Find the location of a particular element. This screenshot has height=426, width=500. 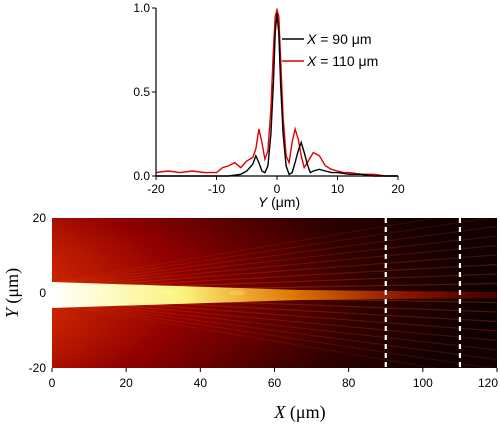

top-x-tick-label: 0 is located at coordinates (277, 189).